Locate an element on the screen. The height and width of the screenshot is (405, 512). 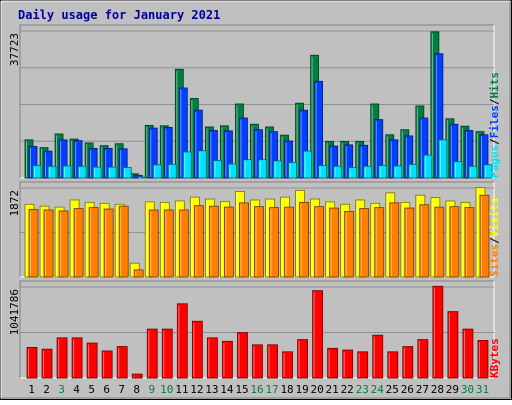
y-max-label: 1872 is located at coordinates (14, 203).